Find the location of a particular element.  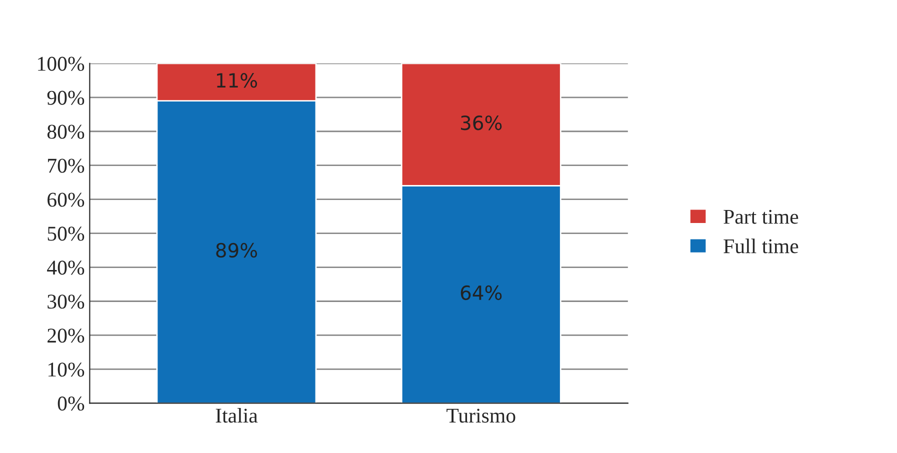

y-tick-label: 30% is located at coordinates (66, 301).